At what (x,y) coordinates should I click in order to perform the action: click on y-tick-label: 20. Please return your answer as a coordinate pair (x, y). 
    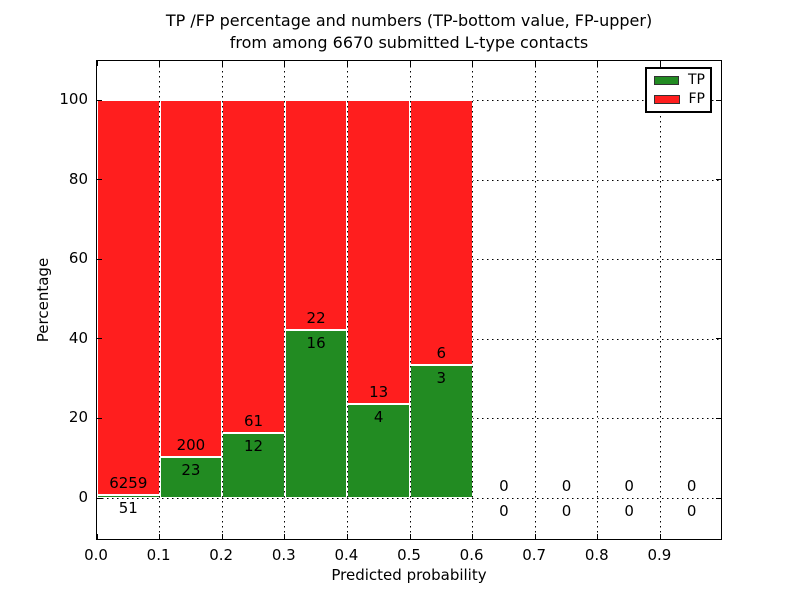
    Looking at the image, I should click on (78, 417).